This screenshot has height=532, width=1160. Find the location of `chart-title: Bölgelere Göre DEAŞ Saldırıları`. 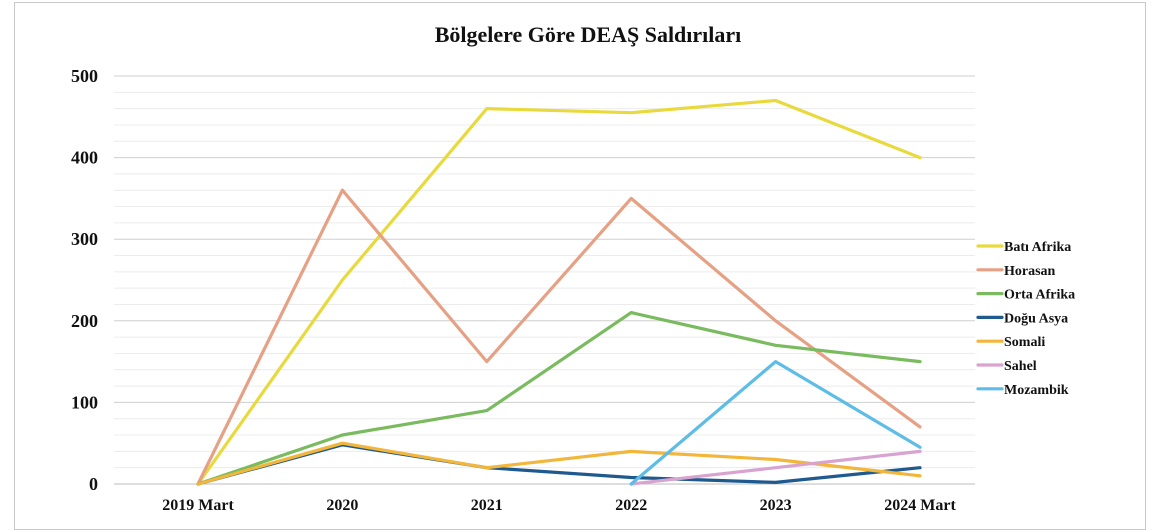

chart-title: Bölgelere Göre DEAŞ Saldırıları is located at coordinates (588, 34).